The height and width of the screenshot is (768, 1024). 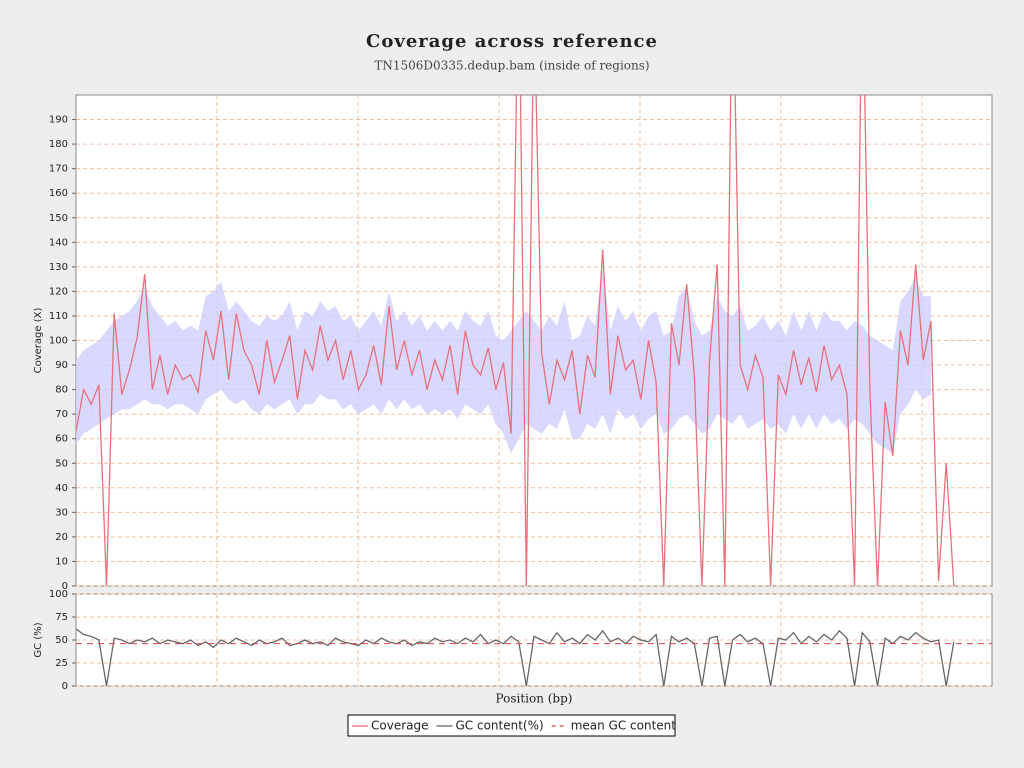 What do you see at coordinates (515, 657) in the screenshot?
I see `series-line` at bounding box center [515, 657].